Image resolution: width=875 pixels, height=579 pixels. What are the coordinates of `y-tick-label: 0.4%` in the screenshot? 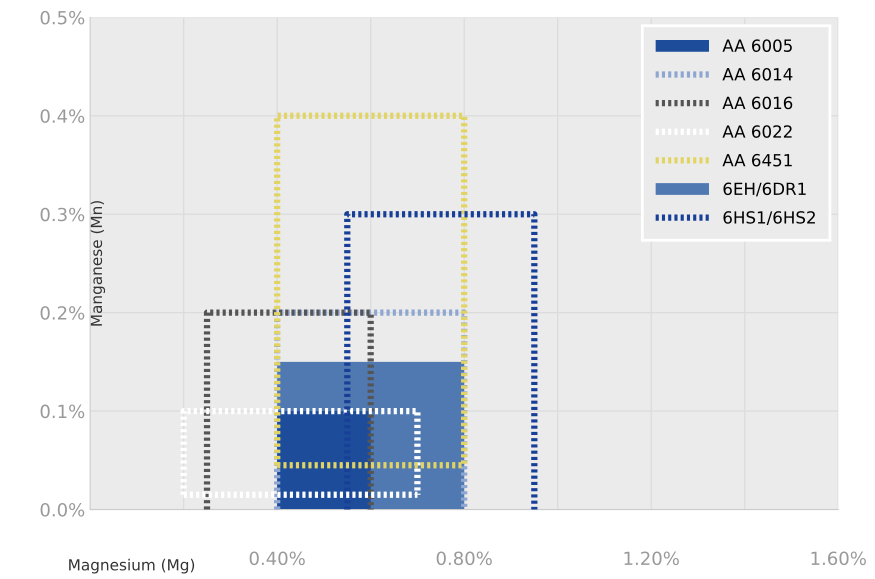 It's located at (62, 116).